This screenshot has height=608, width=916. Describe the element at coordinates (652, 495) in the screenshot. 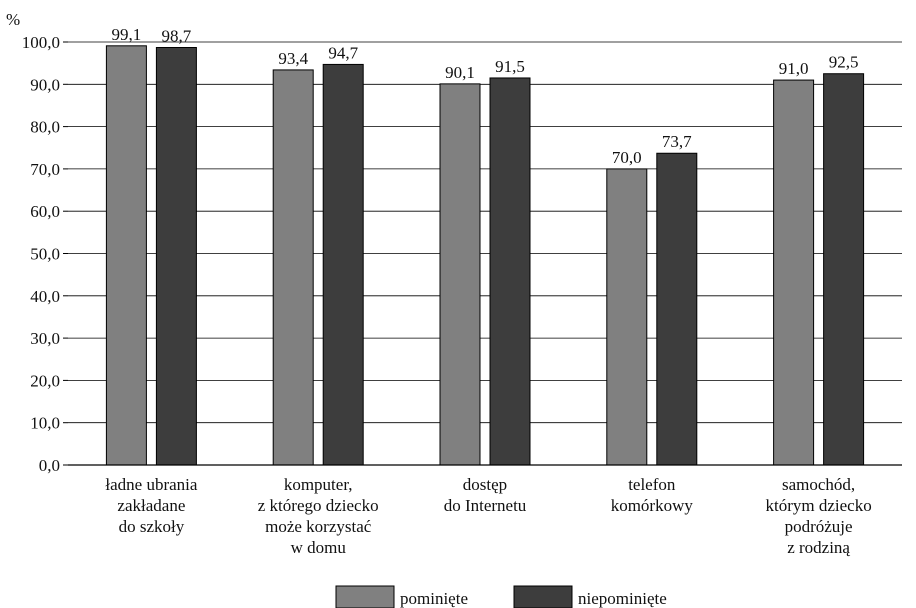

I see `category-label: telefon komórkowy` at that location.